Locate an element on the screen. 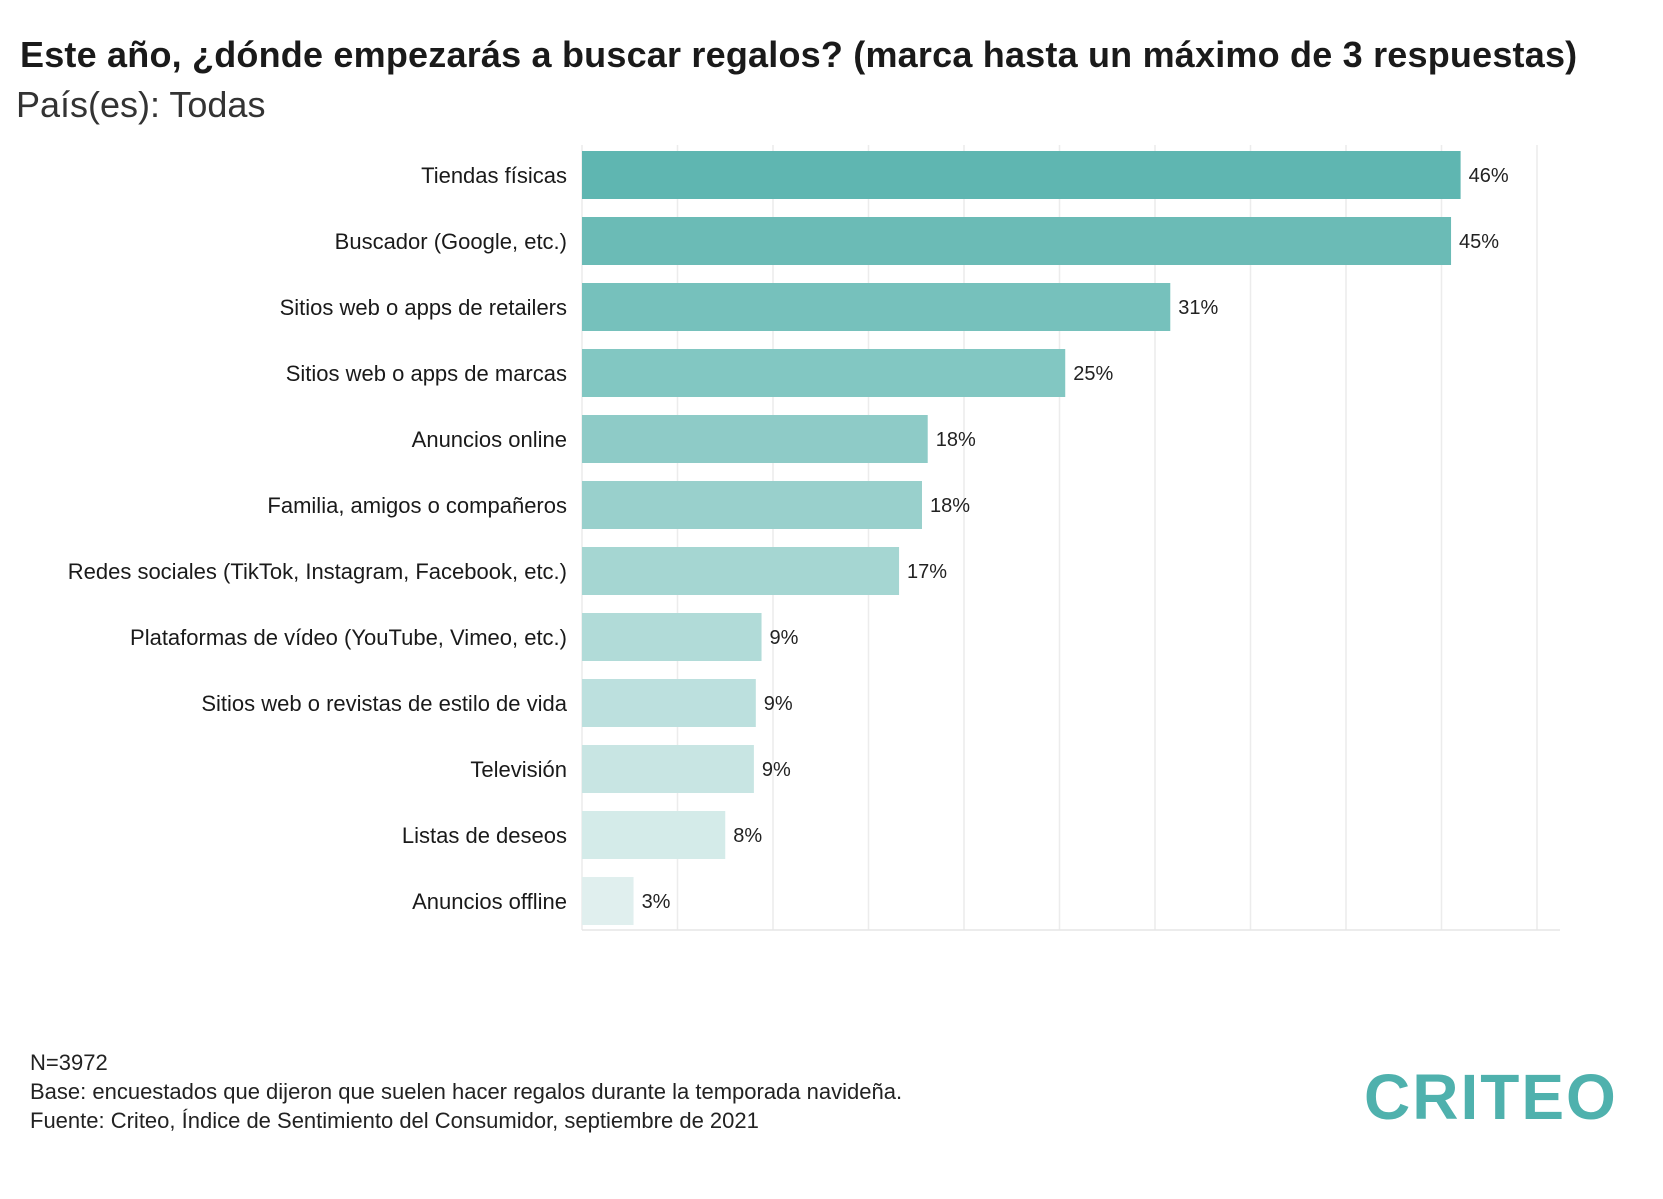 The width and height of the screenshot is (1663, 1199). category-label: Anuncios offline is located at coordinates (489, 901).